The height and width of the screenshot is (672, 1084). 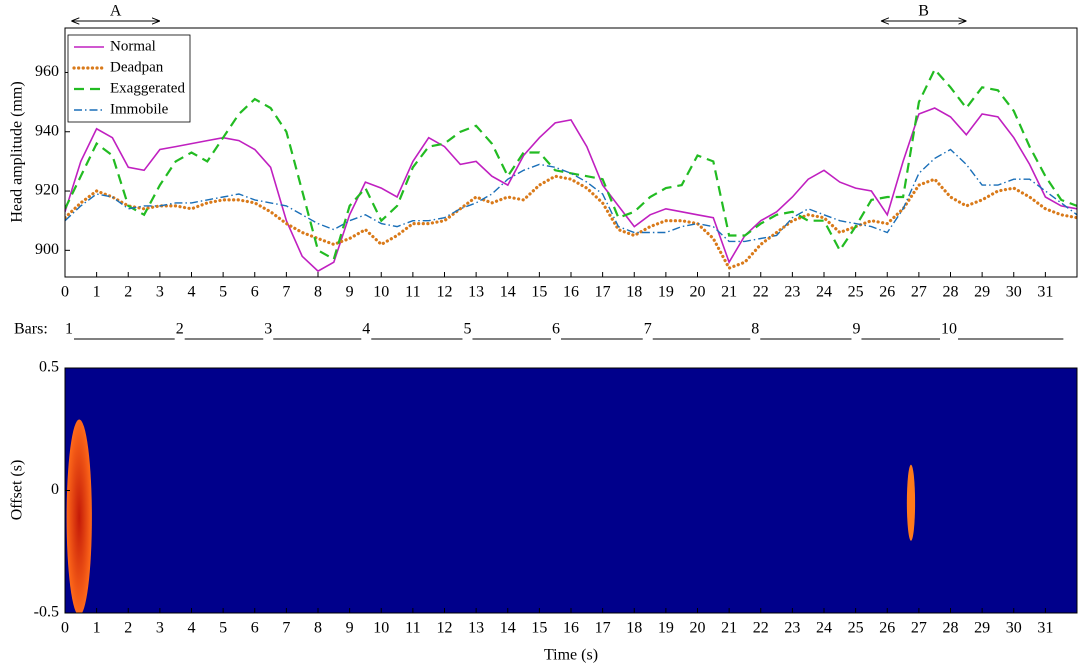 I want to click on legend-label: Exaggerated, so click(x=147, y=88).